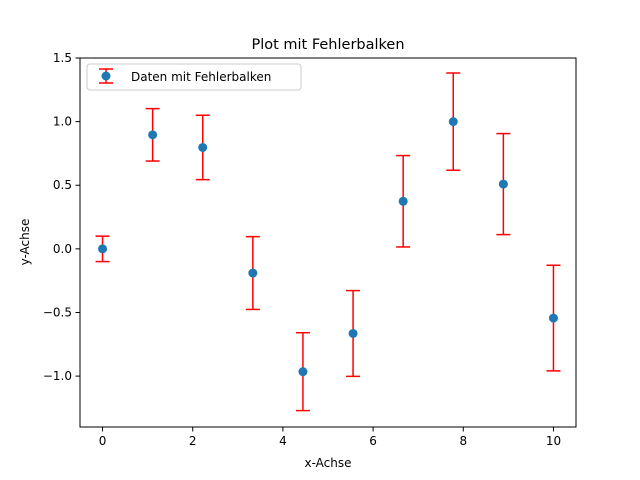 Image resolution: width=640 pixels, height=480 pixels. I want to click on legend: Daten mit Fehlerbalken, so click(194, 77).